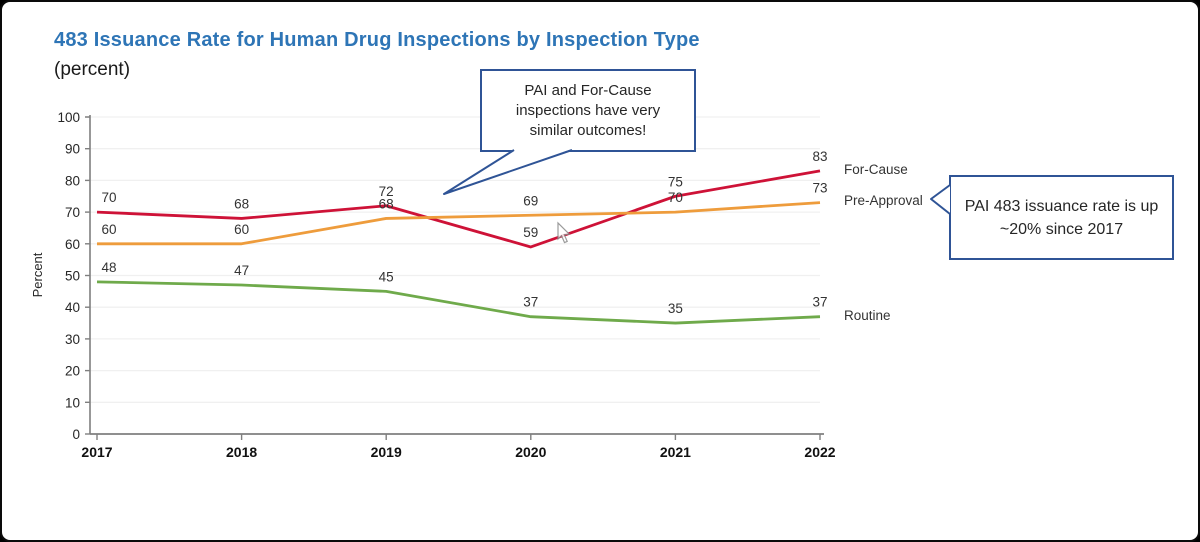 The width and height of the screenshot is (1200, 542). Describe the element at coordinates (386, 452) in the screenshot. I see `x-tick-label: 2019` at that location.